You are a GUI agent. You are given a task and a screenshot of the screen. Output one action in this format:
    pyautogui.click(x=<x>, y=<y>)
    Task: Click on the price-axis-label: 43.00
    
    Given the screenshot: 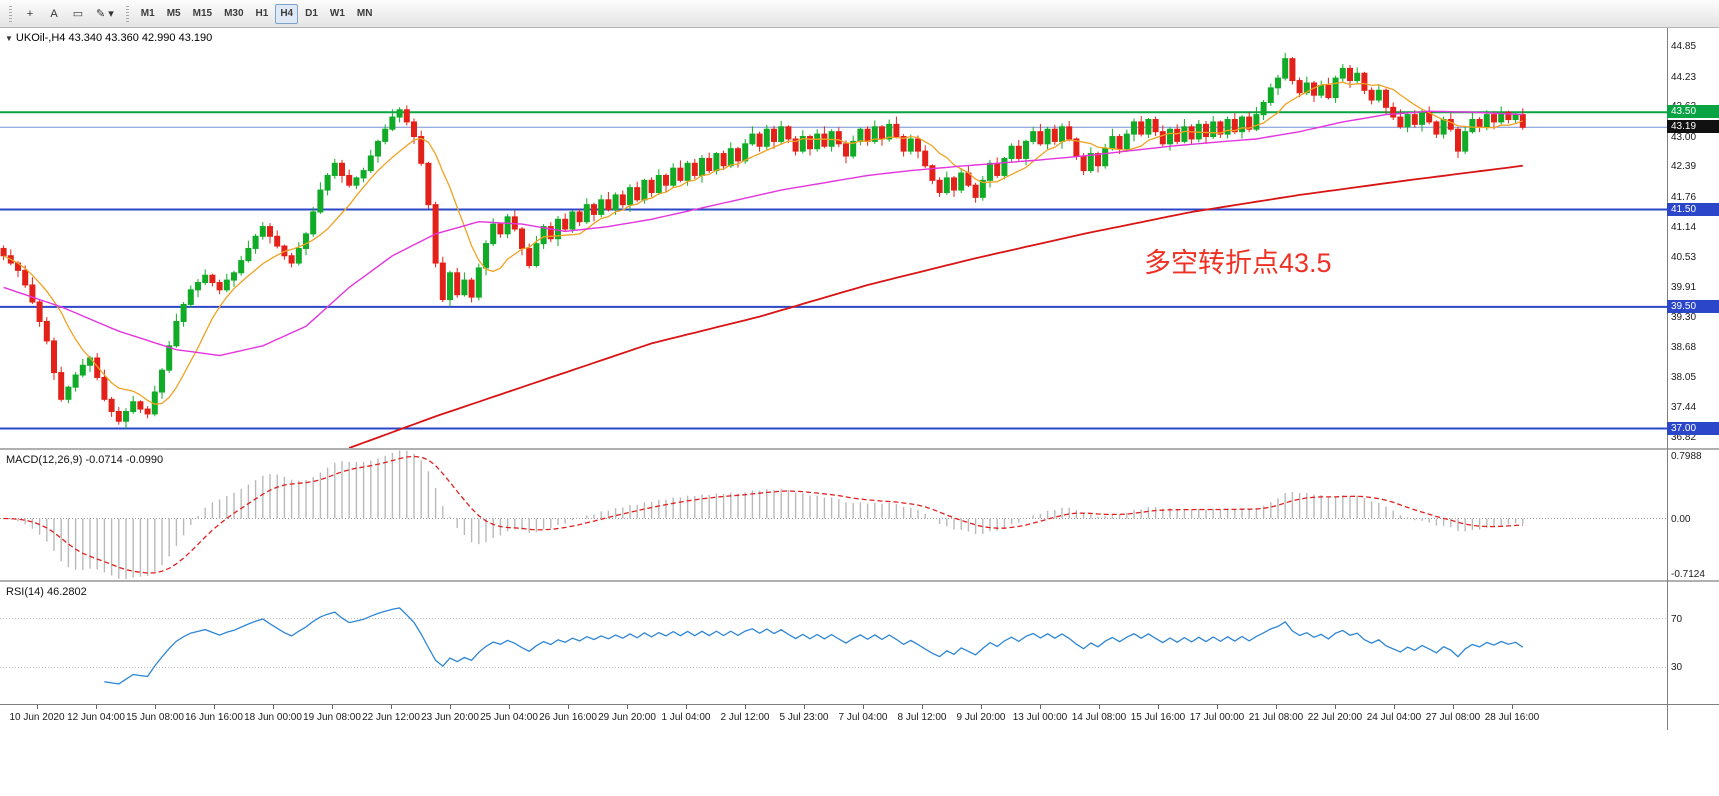 What is the action you would take?
    pyautogui.click(x=1684, y=137)
    